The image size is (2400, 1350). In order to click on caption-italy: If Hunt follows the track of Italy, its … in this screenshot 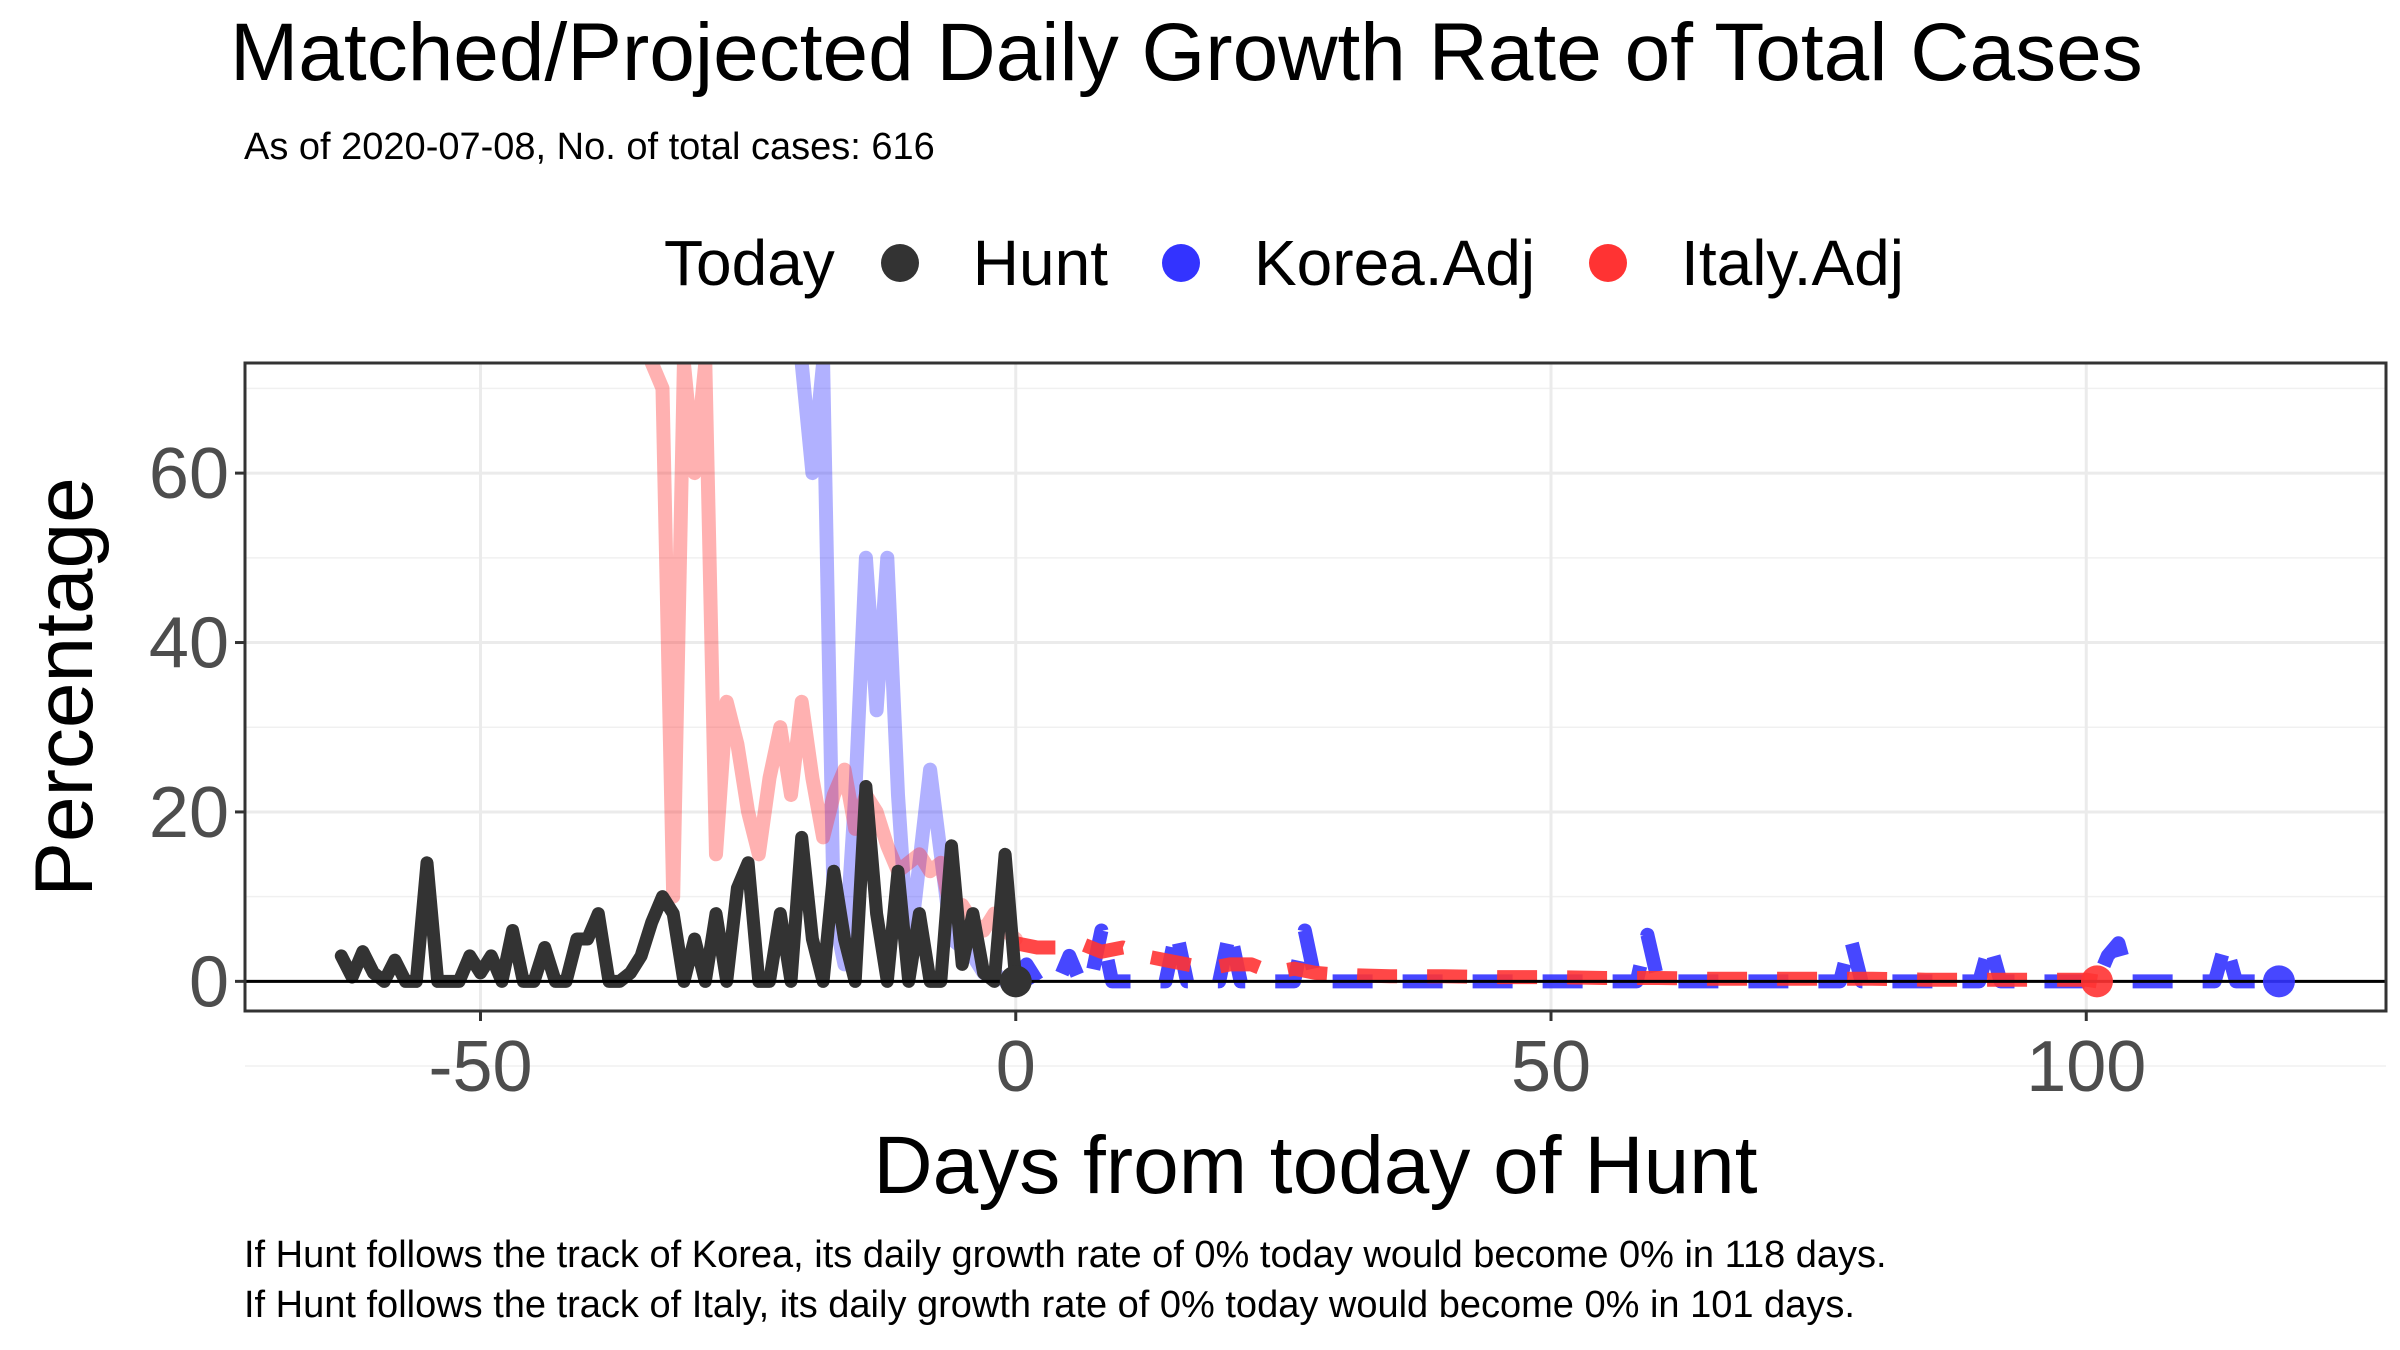, I will do `click(1049, 1305)`.